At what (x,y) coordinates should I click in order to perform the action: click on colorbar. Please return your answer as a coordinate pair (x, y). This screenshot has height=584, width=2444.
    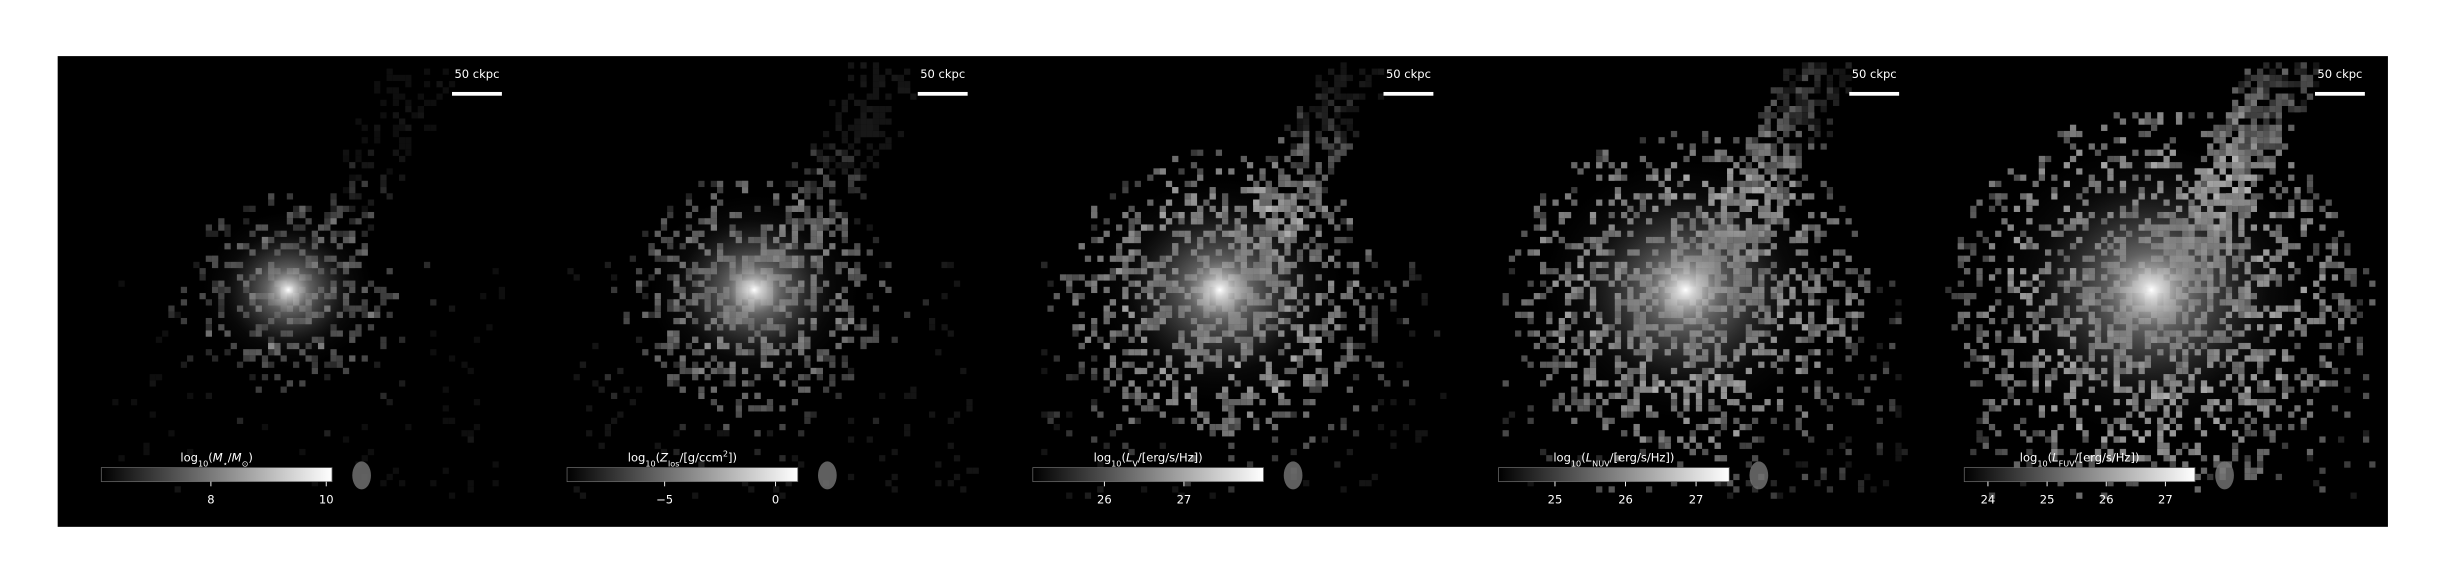
    Looking at the image, I should click on (216, 475).